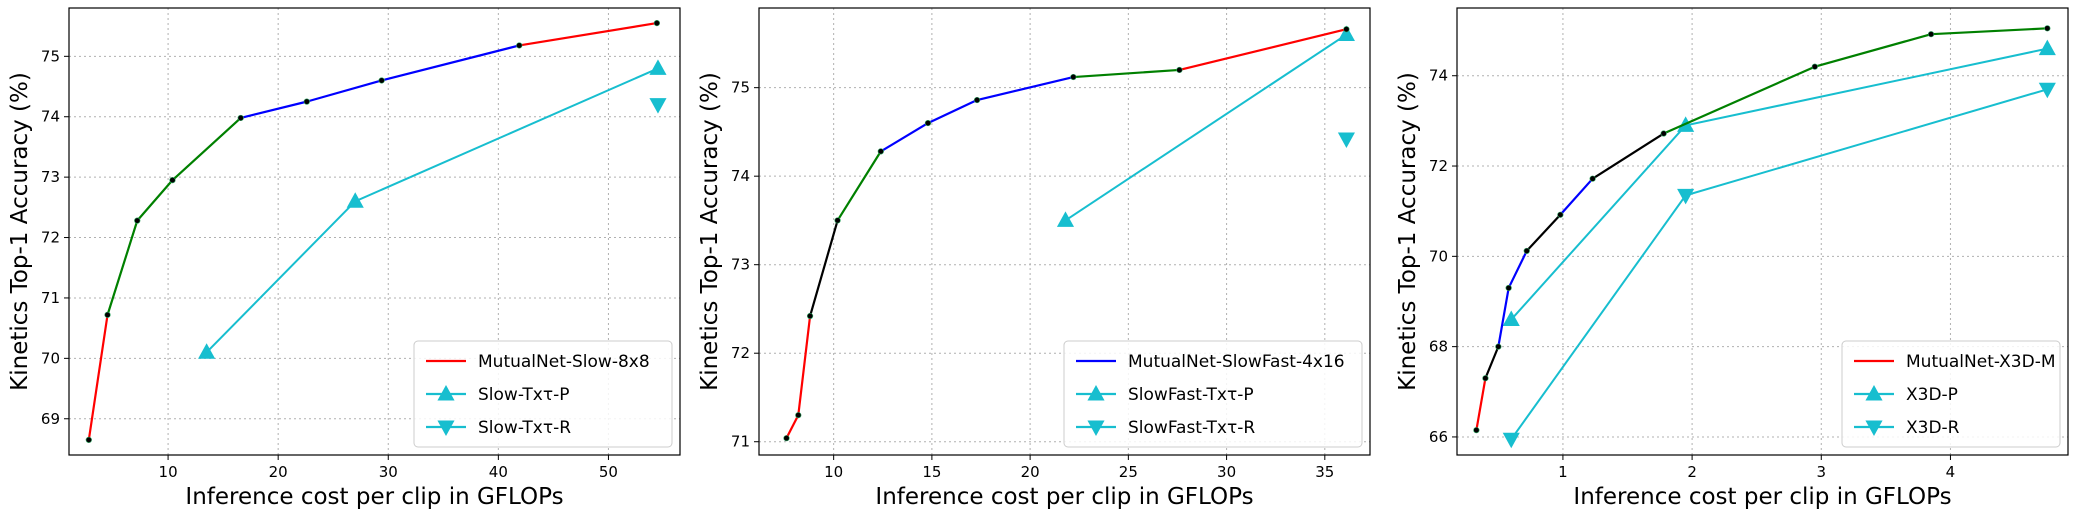  I want to click on x-tick-label: 50, so click(608, 472).